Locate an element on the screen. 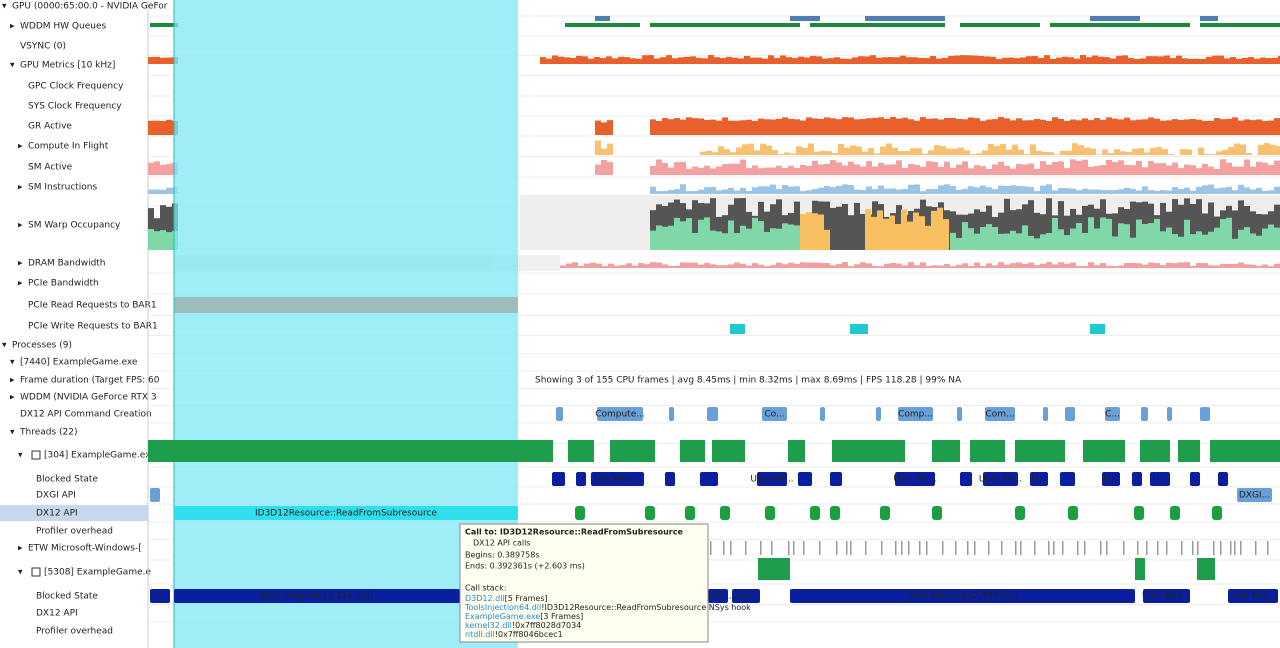 The image size is (1280, 648). tree-label: SM Warp Occupancy is located at coordinates (74, 226).